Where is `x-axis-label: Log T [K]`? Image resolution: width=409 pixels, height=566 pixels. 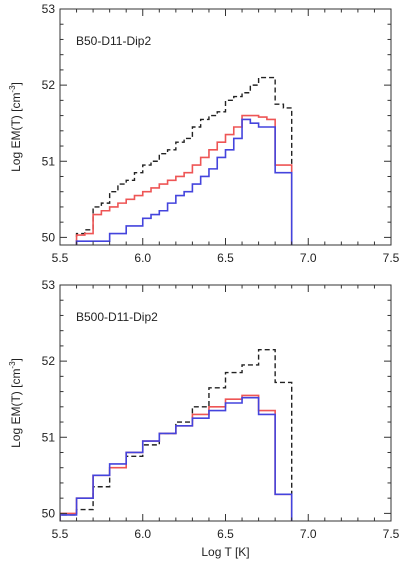 x-axis-label: Log T [K] is located at coordinates (225, 552).